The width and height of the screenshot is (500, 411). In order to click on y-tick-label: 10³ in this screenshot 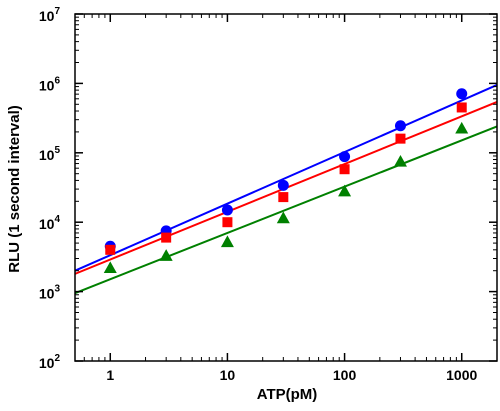, I will do `click(50, 293)`.